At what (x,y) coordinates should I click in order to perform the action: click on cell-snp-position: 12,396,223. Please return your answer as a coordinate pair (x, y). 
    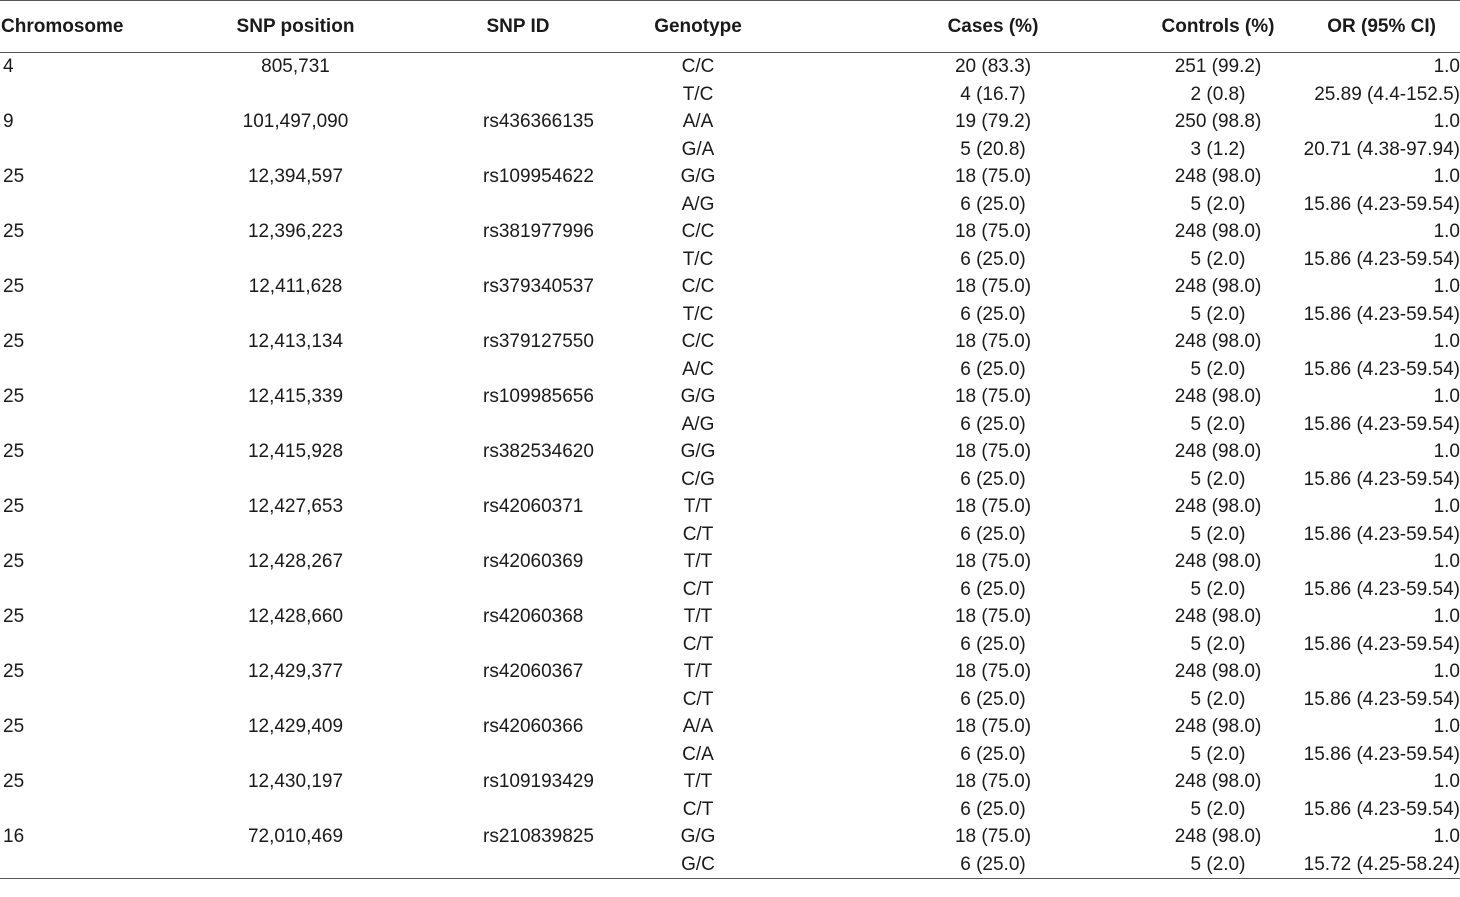
    Looking at the image, I should click on (295, 231).